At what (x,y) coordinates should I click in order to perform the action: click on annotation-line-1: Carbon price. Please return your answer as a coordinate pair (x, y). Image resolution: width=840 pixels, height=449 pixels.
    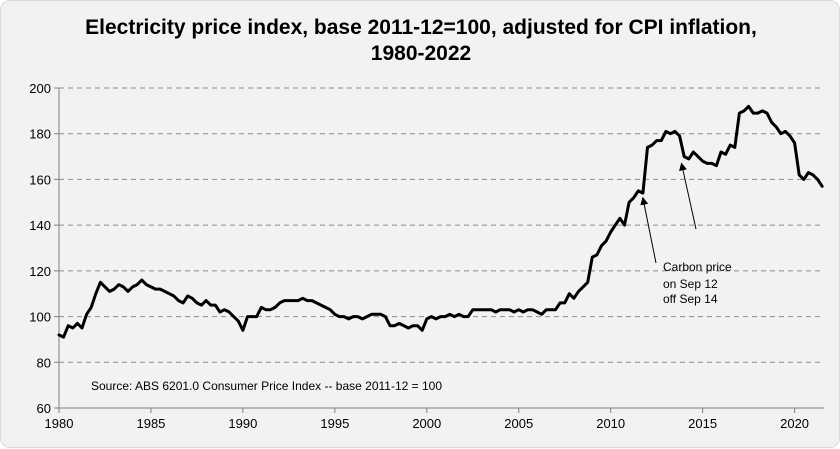
    Looking at the image, I should click on (697, 267).